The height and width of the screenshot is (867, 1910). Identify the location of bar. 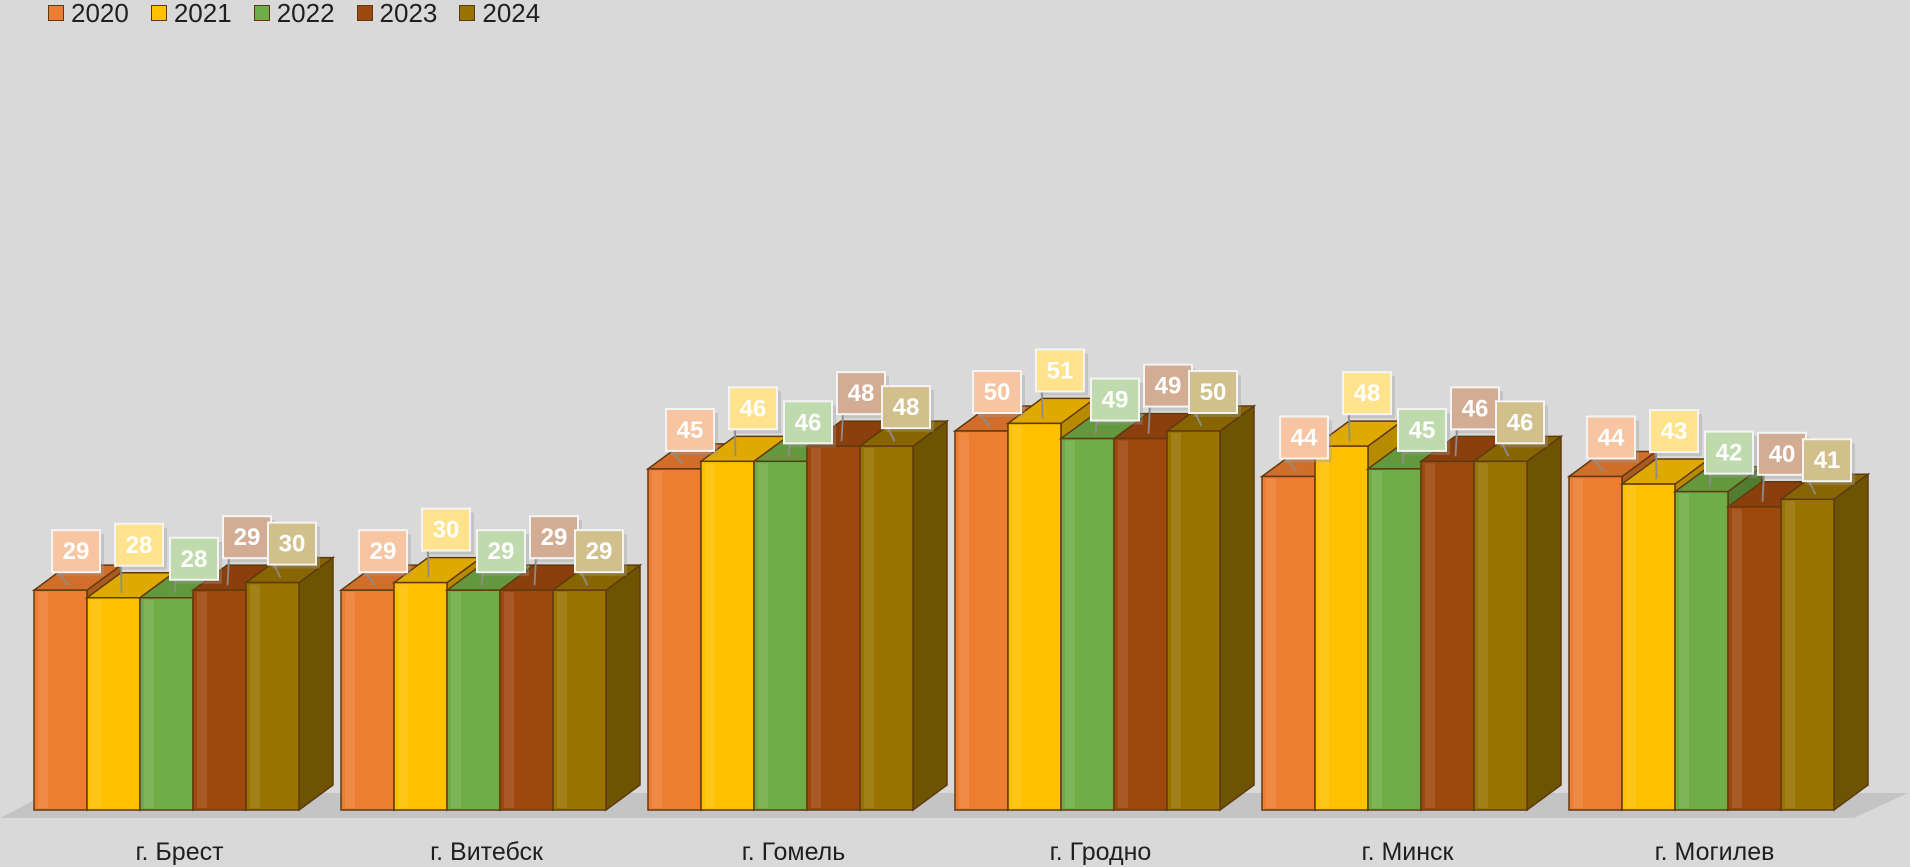
(1210, 608).